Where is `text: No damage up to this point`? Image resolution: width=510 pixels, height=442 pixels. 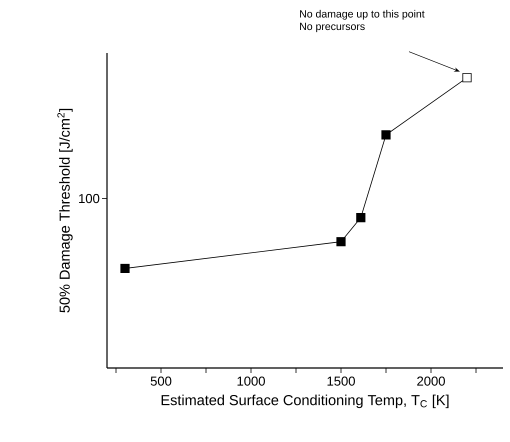
text: No damage up to this point is located at coordinates (362, 15).